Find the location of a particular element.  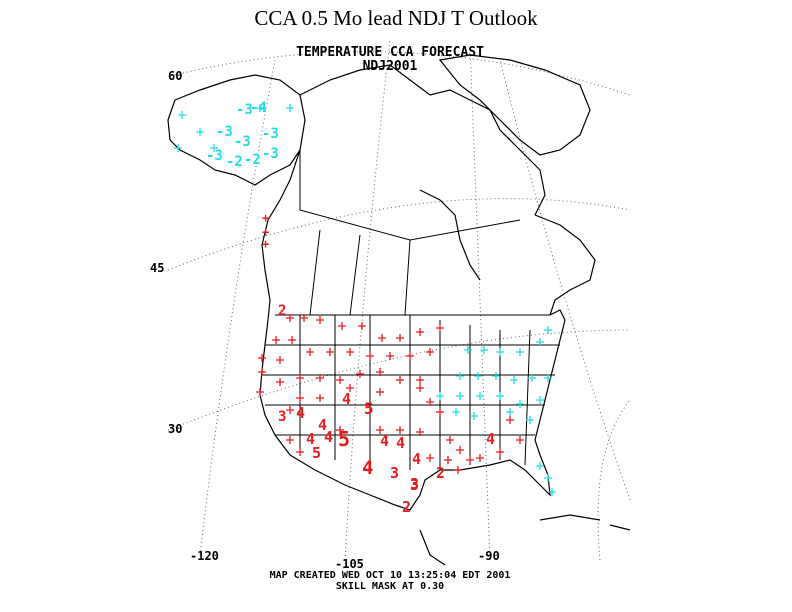

map-season: NDJ2001 is located at coordinates (390, 66).